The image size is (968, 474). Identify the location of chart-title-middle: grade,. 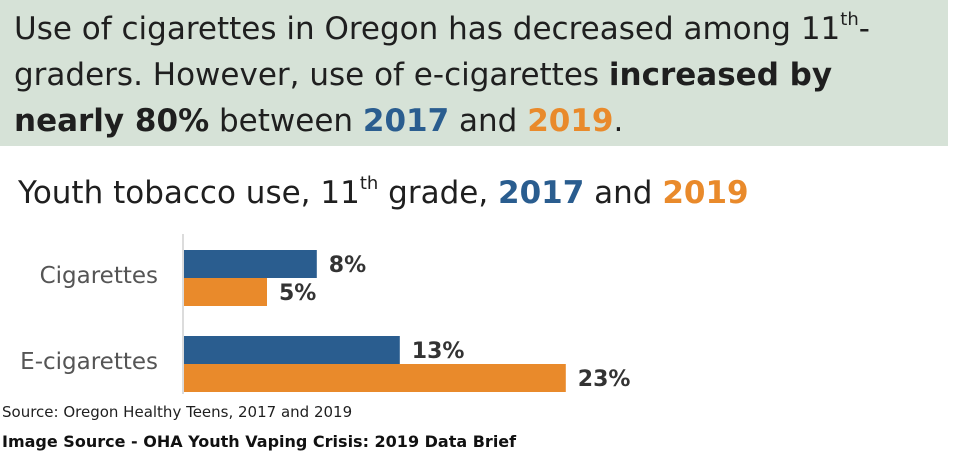
(438, 193).